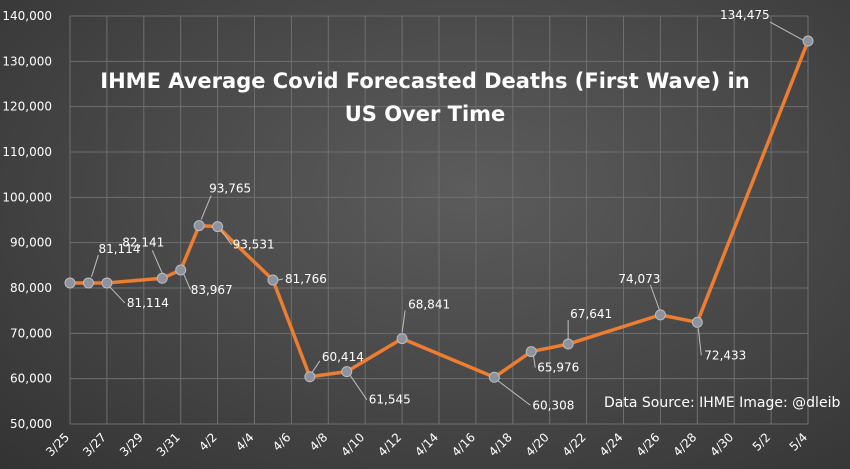 This screenshot has width=850, height=469. What do you see at coordinates (57, 444) in the screenshot?
I see `x-tick-label: 3/25` at bounding box center [57, 444].